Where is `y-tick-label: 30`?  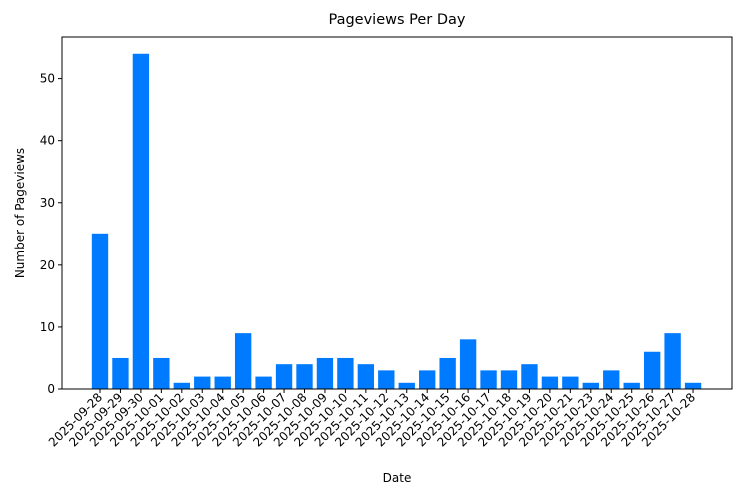
y-tick-label: 30 is located at coordinates (47, 203).